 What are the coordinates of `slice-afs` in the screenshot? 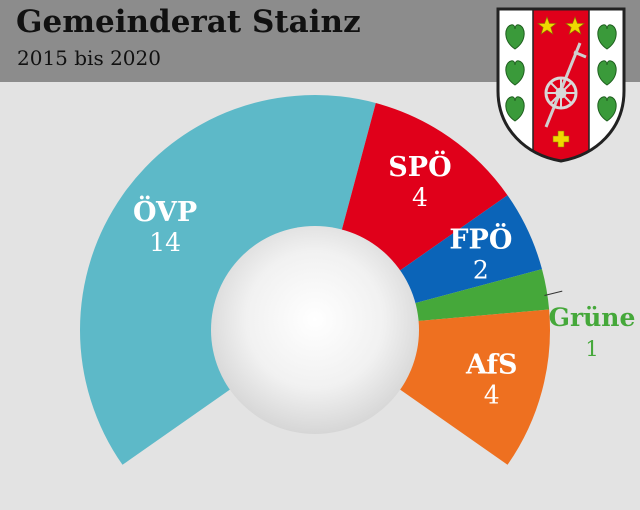 It's located at (471, 387).